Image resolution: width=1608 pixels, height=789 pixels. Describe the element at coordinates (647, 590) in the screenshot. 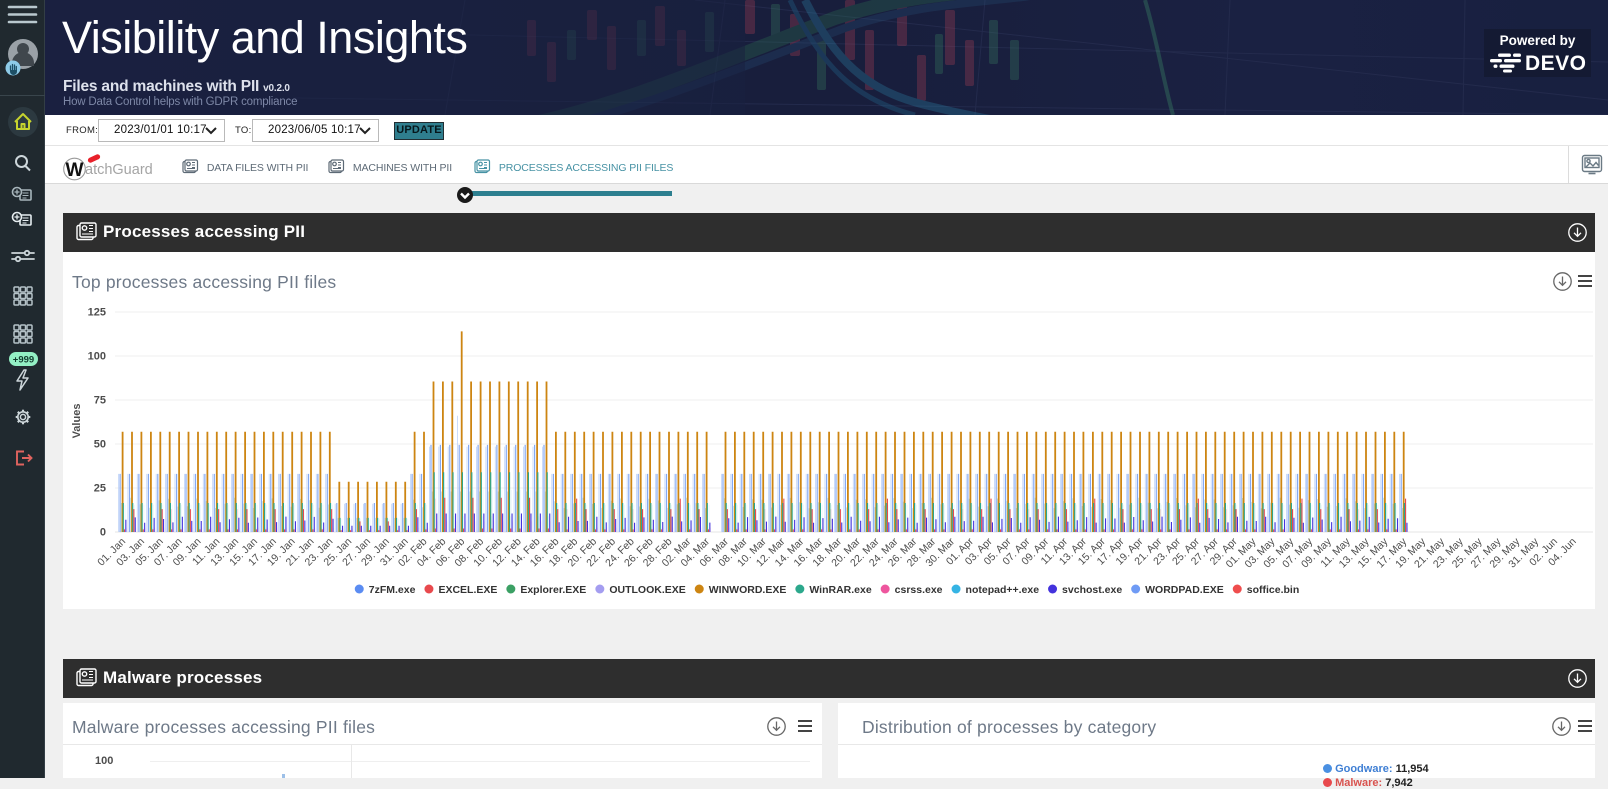

I see `svg-text: OUTLOOK.EXE` at that location.